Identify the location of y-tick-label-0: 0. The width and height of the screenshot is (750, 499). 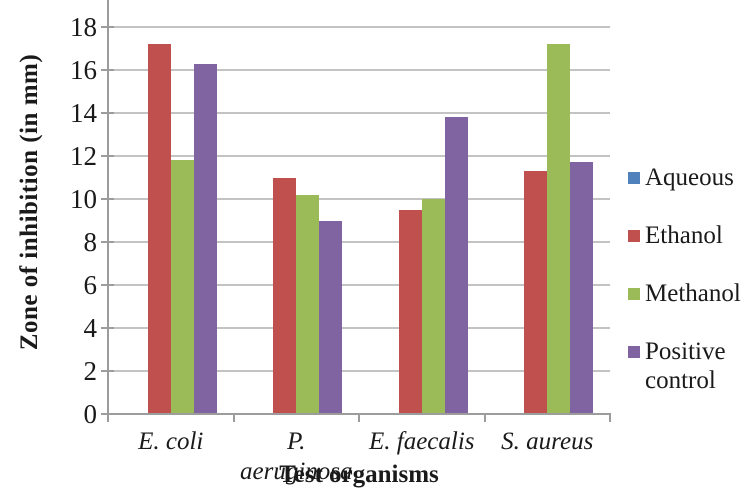
(90, 414).